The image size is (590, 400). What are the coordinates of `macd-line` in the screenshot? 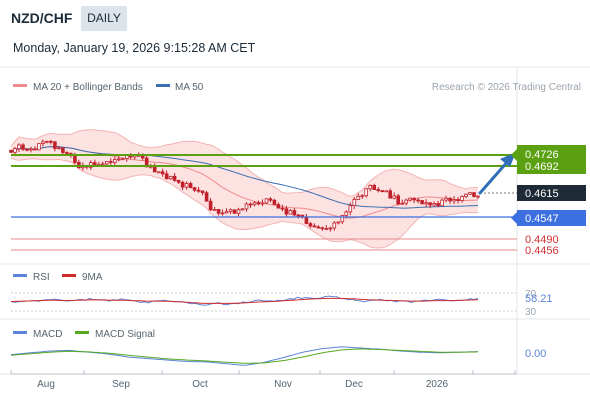 It's located at (244, 356).